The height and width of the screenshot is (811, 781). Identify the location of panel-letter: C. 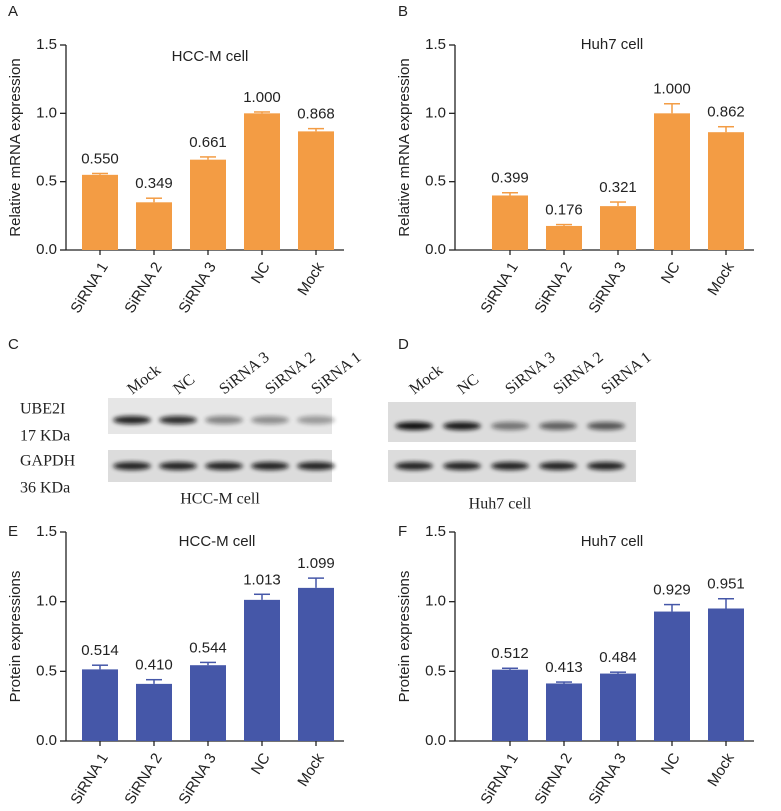
(13, 344).